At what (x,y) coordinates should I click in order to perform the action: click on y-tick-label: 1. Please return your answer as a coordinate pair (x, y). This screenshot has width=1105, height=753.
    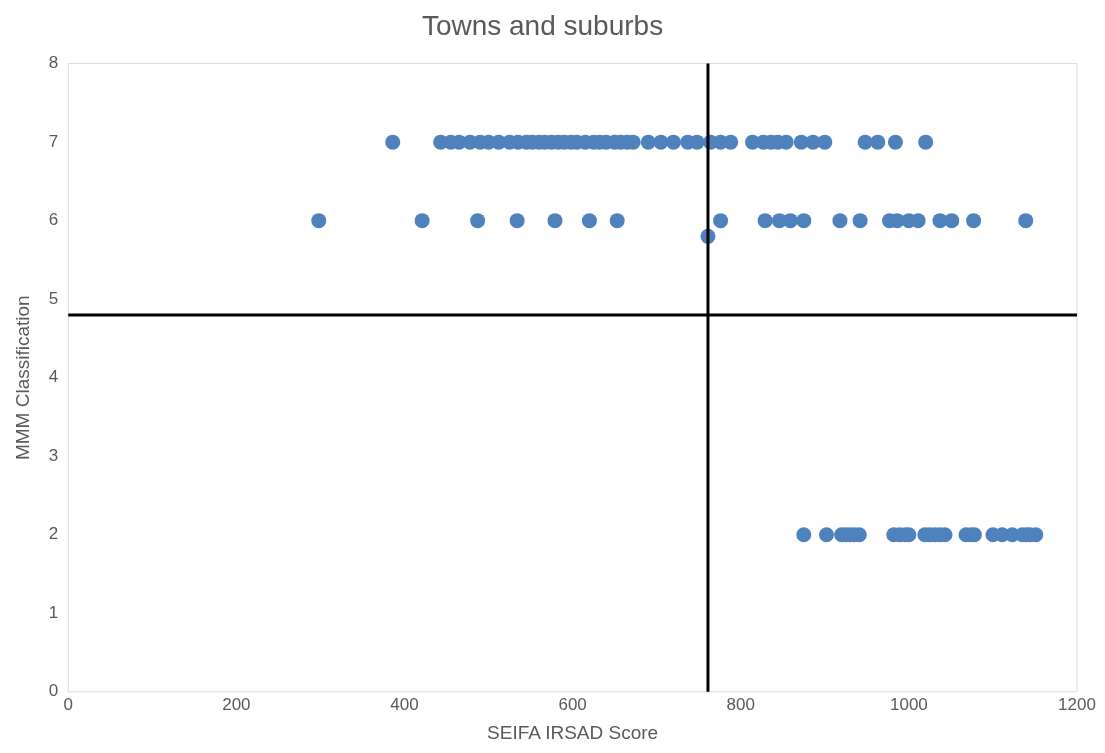
    Looking at the image, I should click on (53, 612).